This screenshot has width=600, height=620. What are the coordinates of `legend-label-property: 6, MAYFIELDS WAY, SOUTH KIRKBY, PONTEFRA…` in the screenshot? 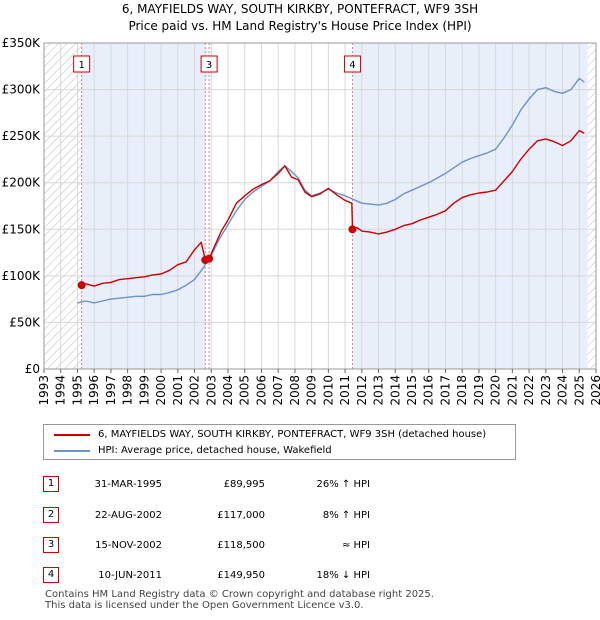 It's located at (292, 434).